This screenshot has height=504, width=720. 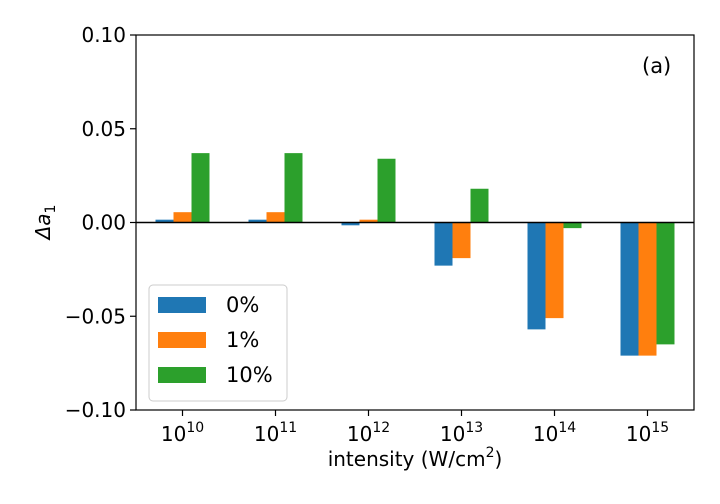 What do you see at coordinates (249, 375) in the screenshot?
I see `legend-label: 10%` at bounding box center [249, 375].